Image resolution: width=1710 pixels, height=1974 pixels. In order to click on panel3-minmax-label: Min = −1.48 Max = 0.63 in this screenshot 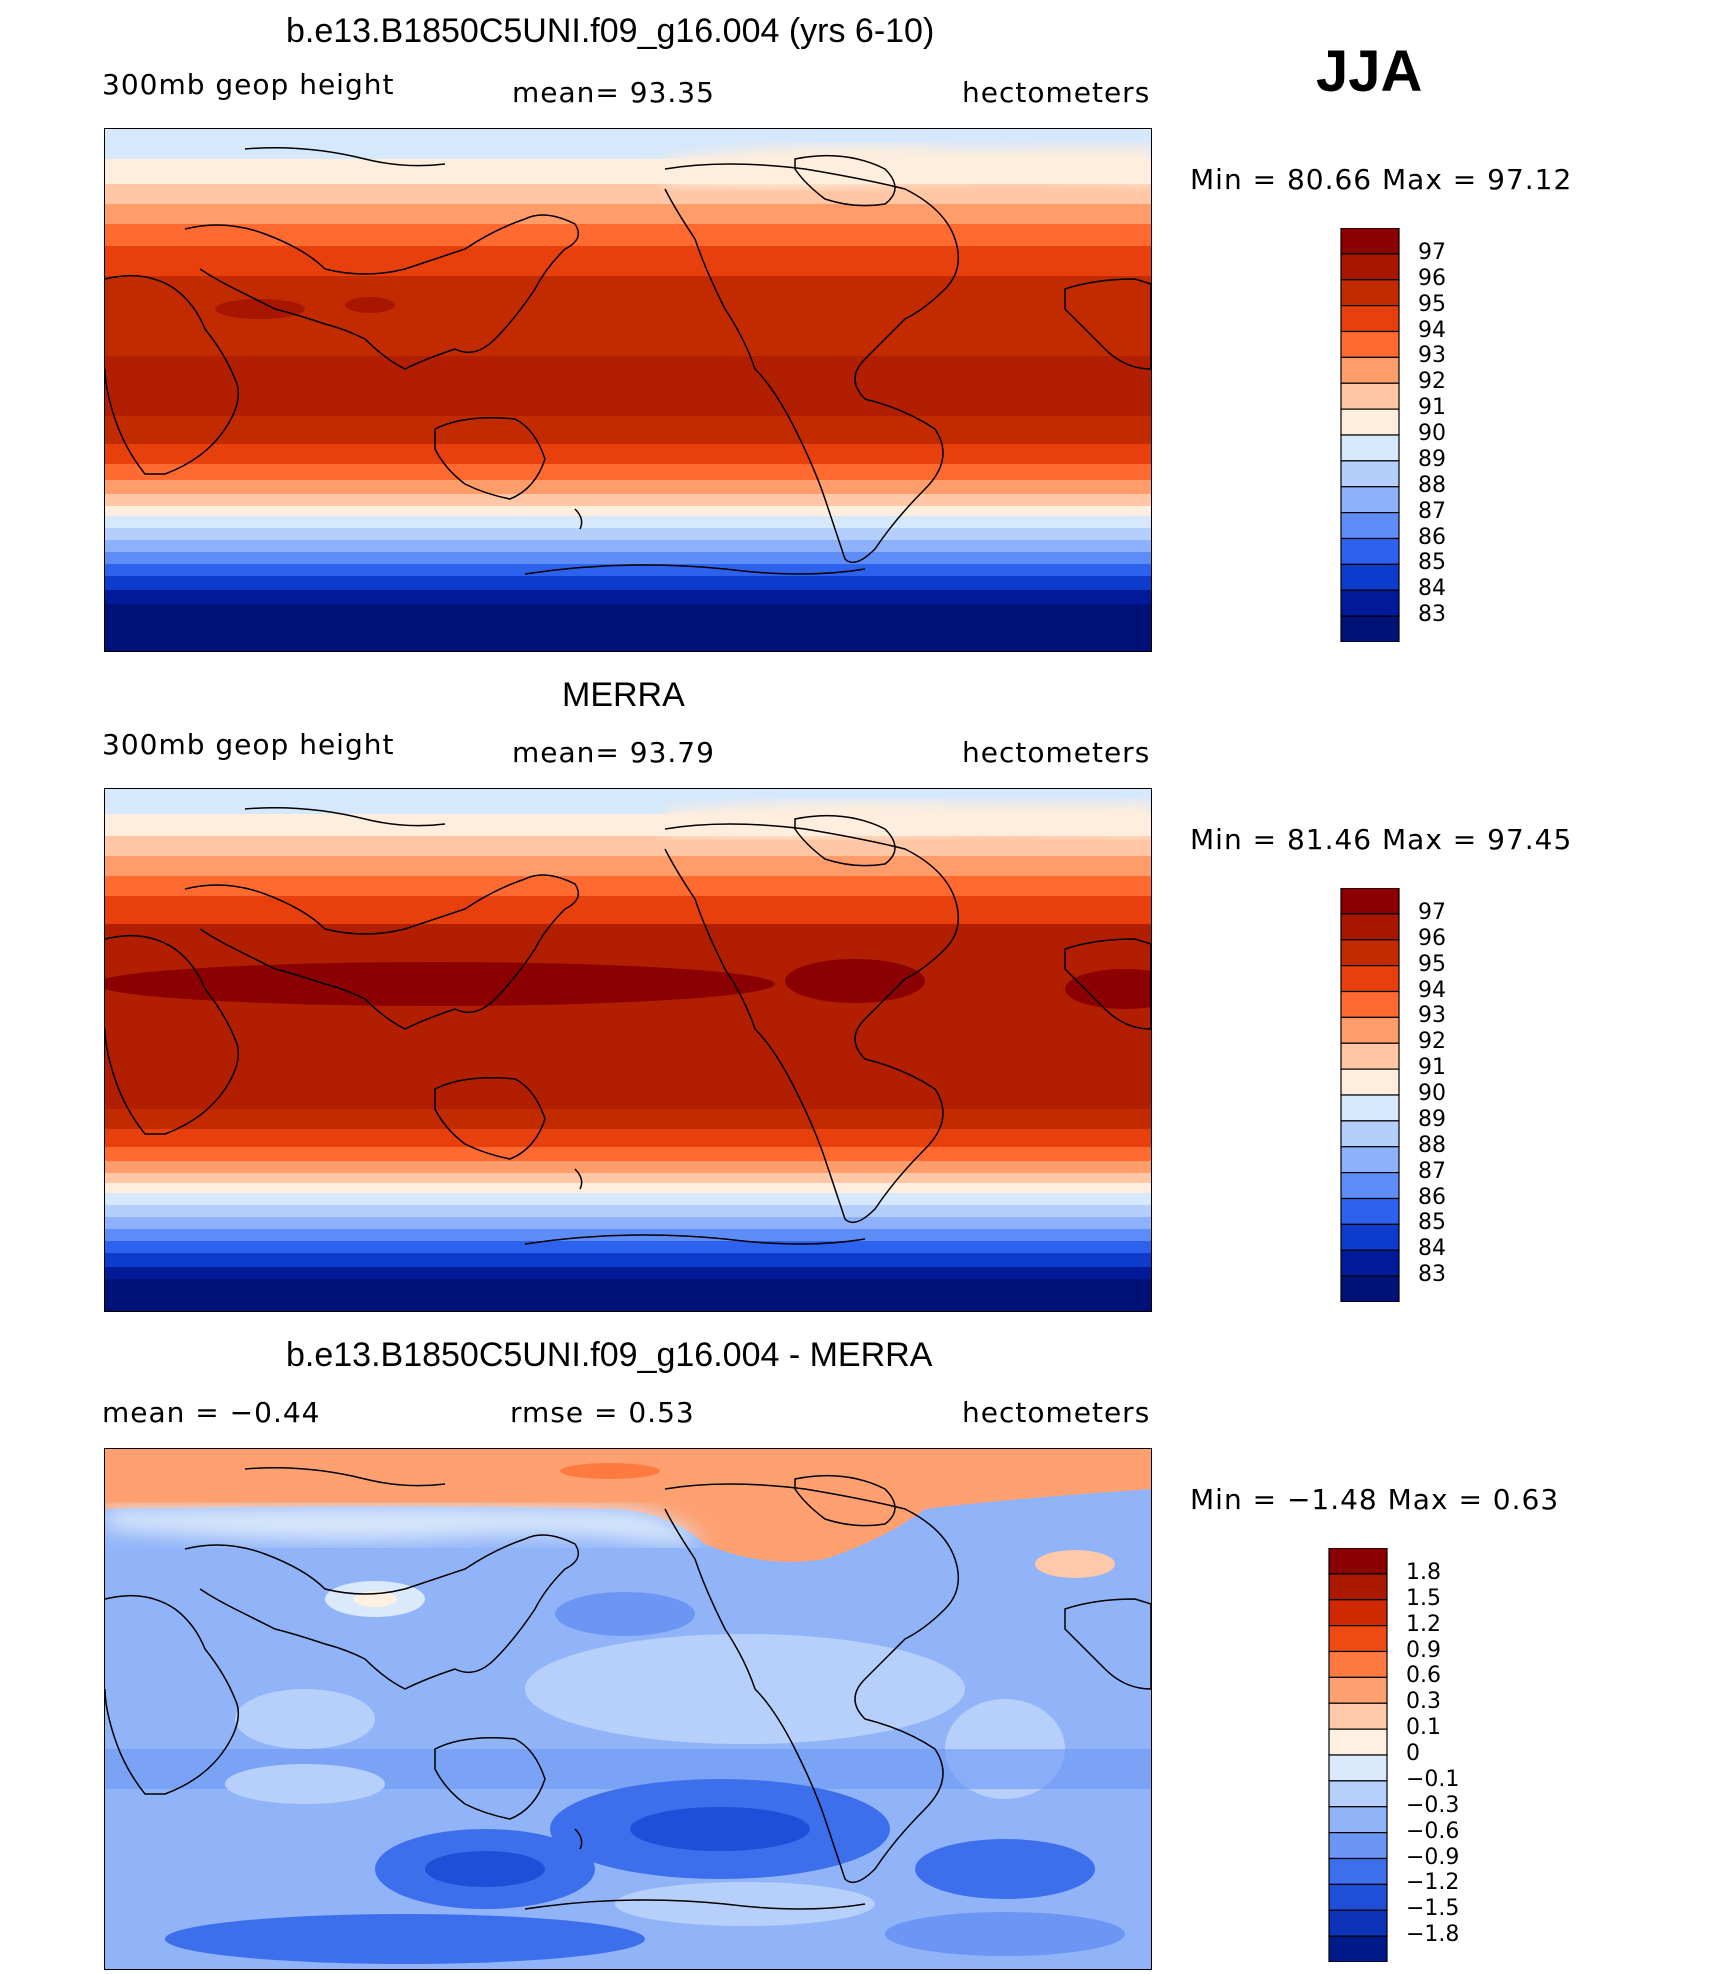, I will do `click(1375, 1499)`.